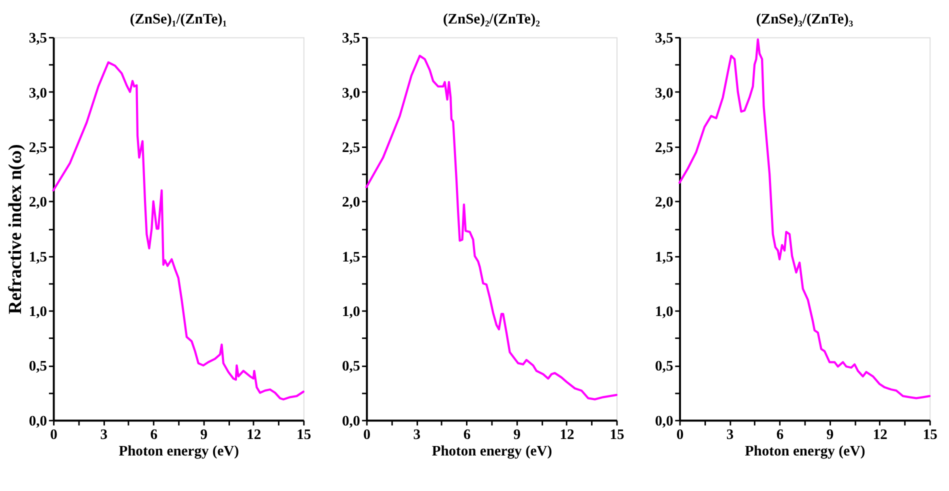 The image size is (949, 491). I want to click on y-axis-title: Refractive index n(ω), so click(15, 229).